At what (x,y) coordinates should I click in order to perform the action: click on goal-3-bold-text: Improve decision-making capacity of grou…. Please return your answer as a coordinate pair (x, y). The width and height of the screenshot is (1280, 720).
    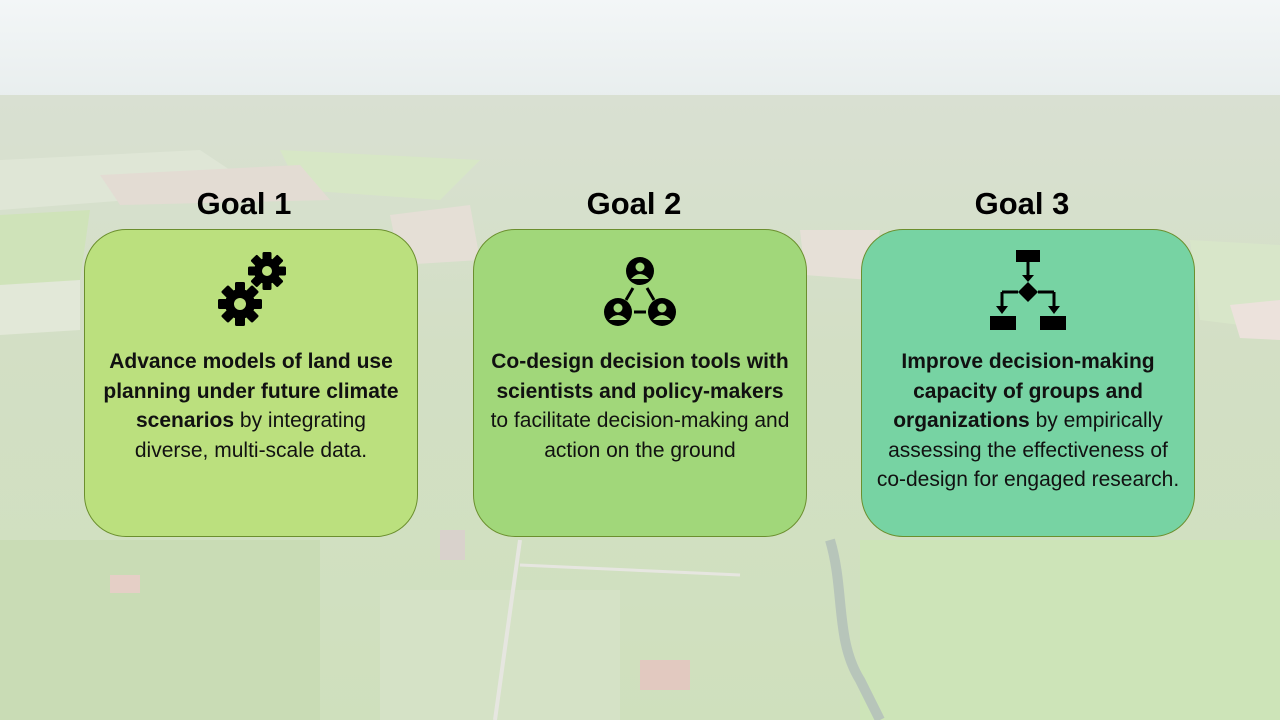
    Looking at the image, I should click on (1024, 391).